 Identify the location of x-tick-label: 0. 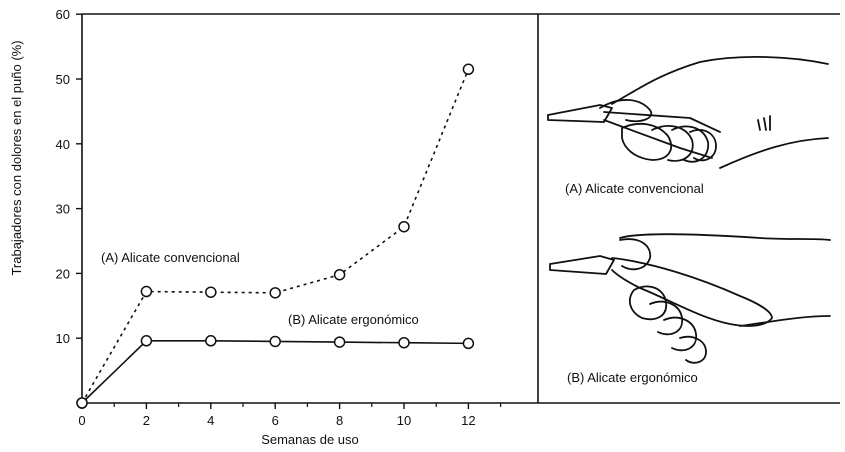
(81, 420).